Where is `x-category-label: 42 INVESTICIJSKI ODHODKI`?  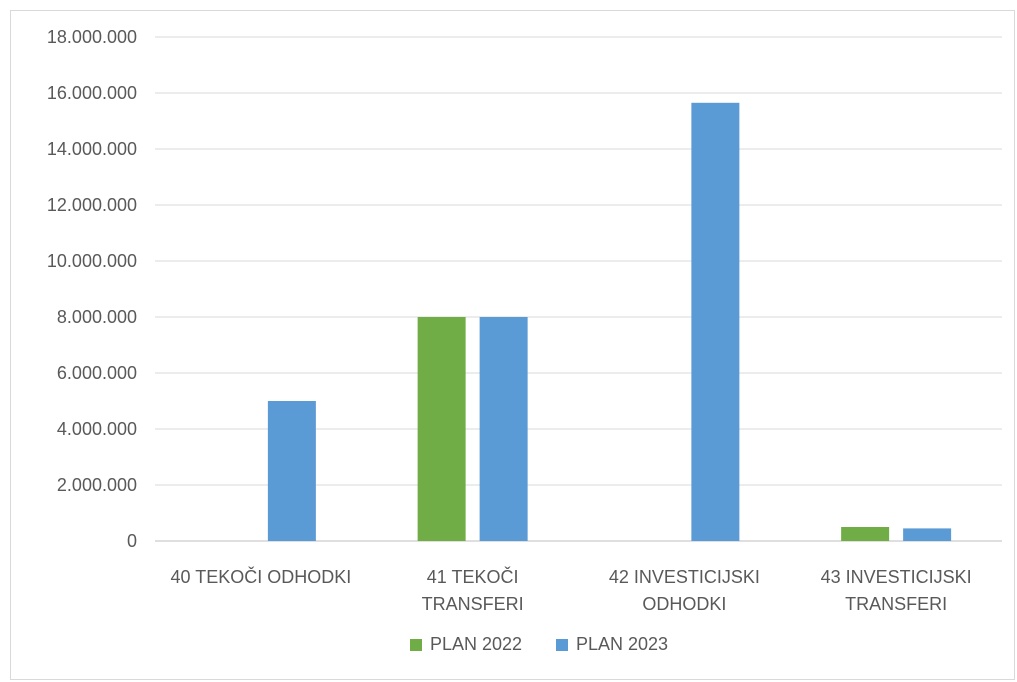 x-category-label: 42 INVESTICIJSKI ODHODKI is located at coordinates (684, 590).